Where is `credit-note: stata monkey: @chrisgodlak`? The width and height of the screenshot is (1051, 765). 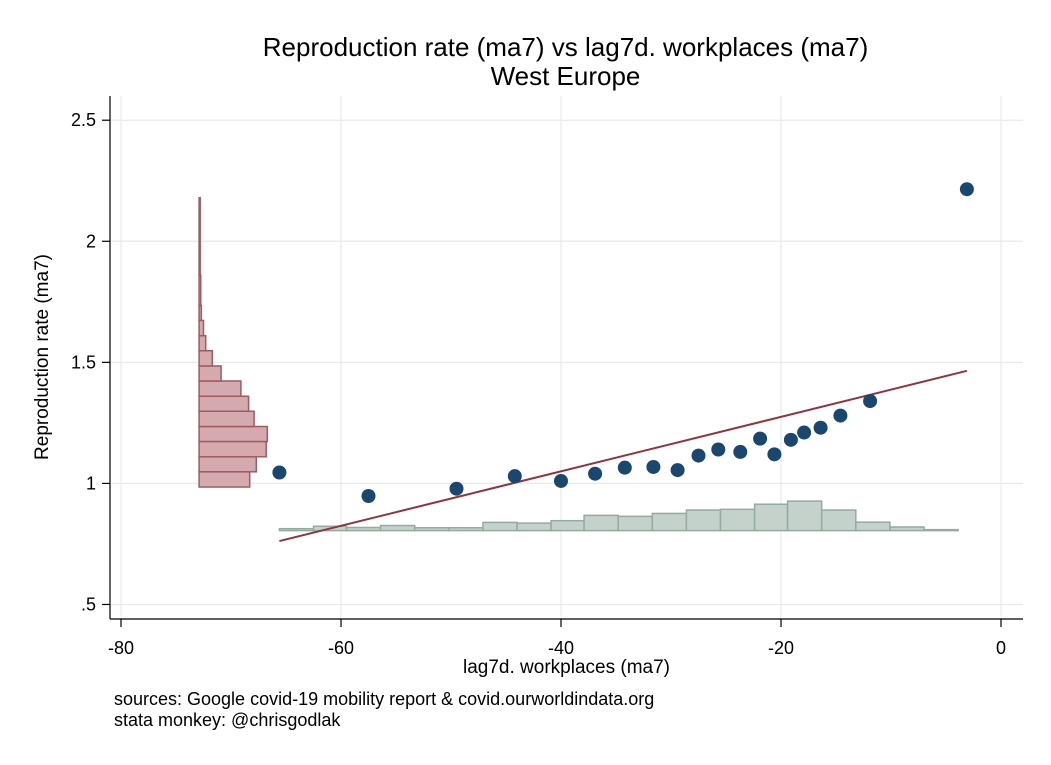
credit-note: stata monkey: @chrisgodlak is located at coordinates (227, 720).